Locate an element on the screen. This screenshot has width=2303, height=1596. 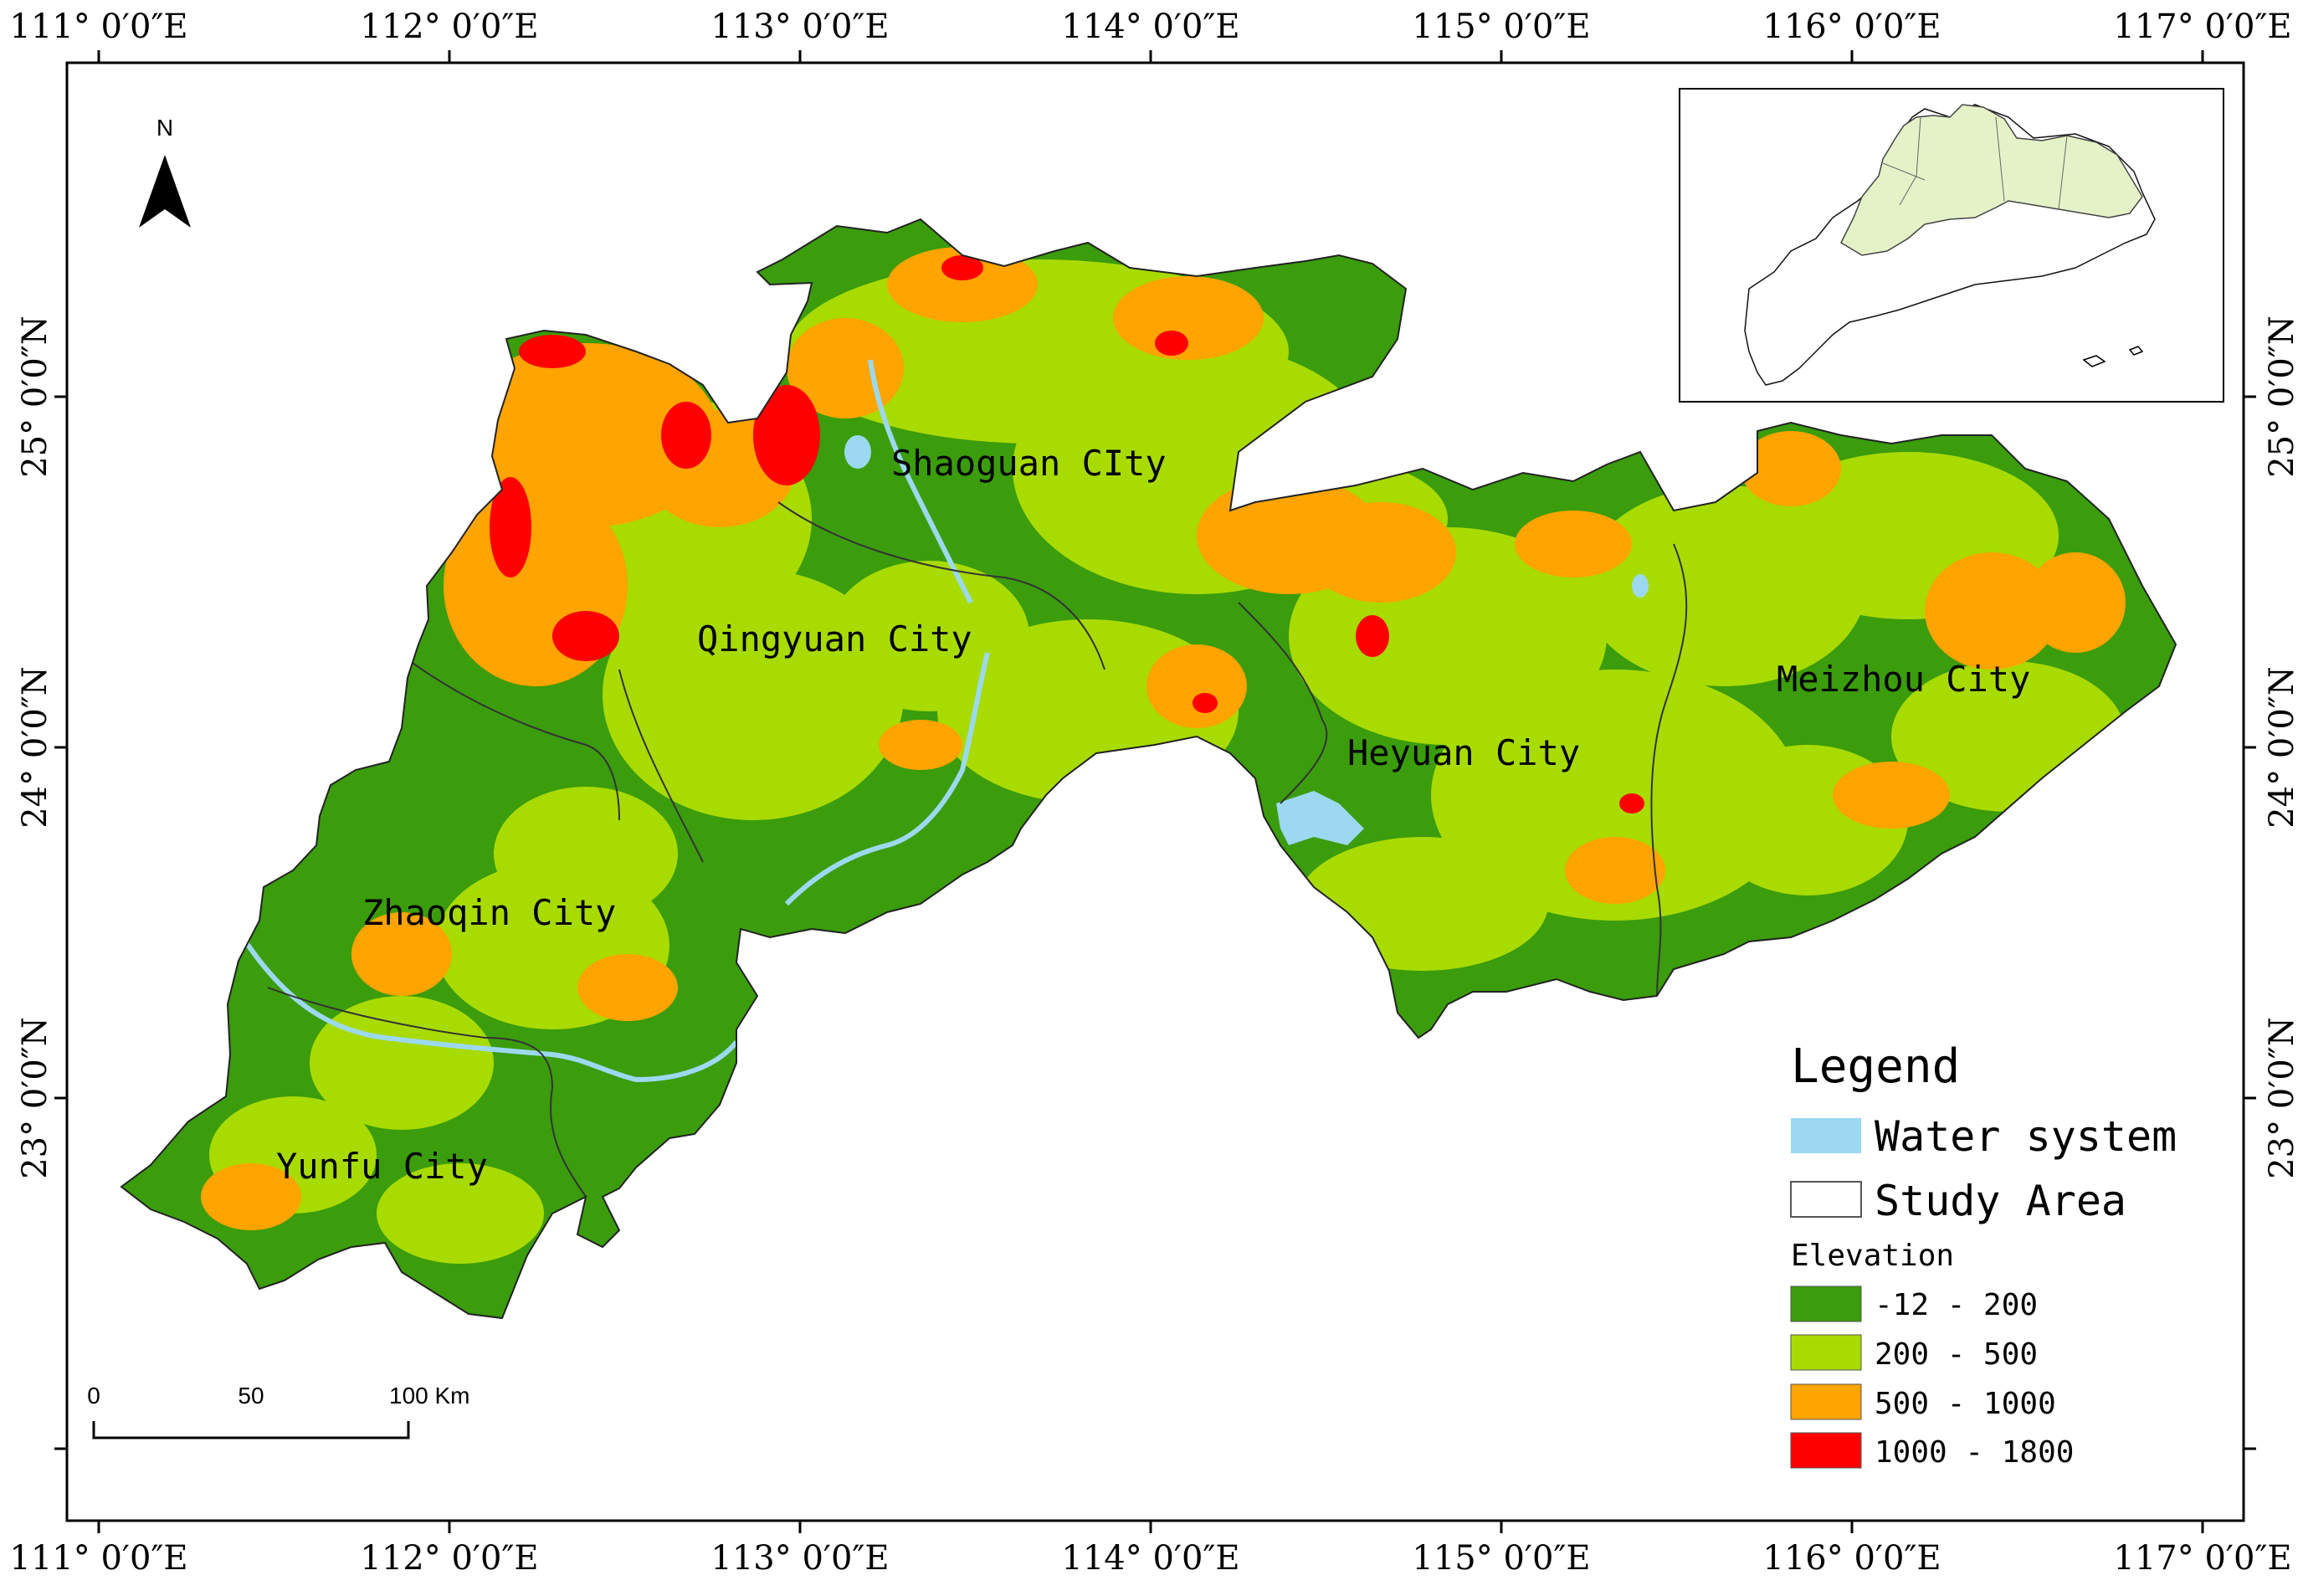
scale-label-50: 50 is located at coordinates (251, 1396).